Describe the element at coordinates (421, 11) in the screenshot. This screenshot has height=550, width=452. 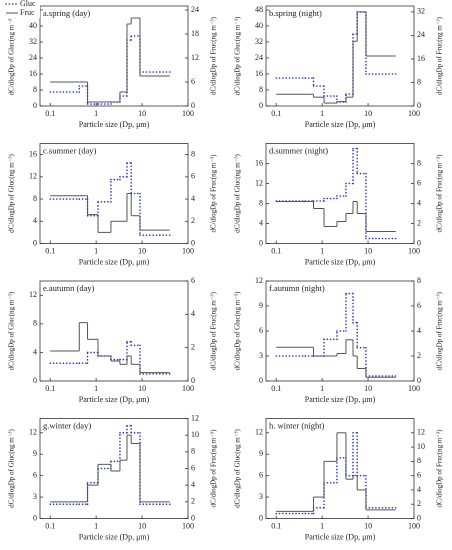
I see `y2-tick-label: 32` at that location.